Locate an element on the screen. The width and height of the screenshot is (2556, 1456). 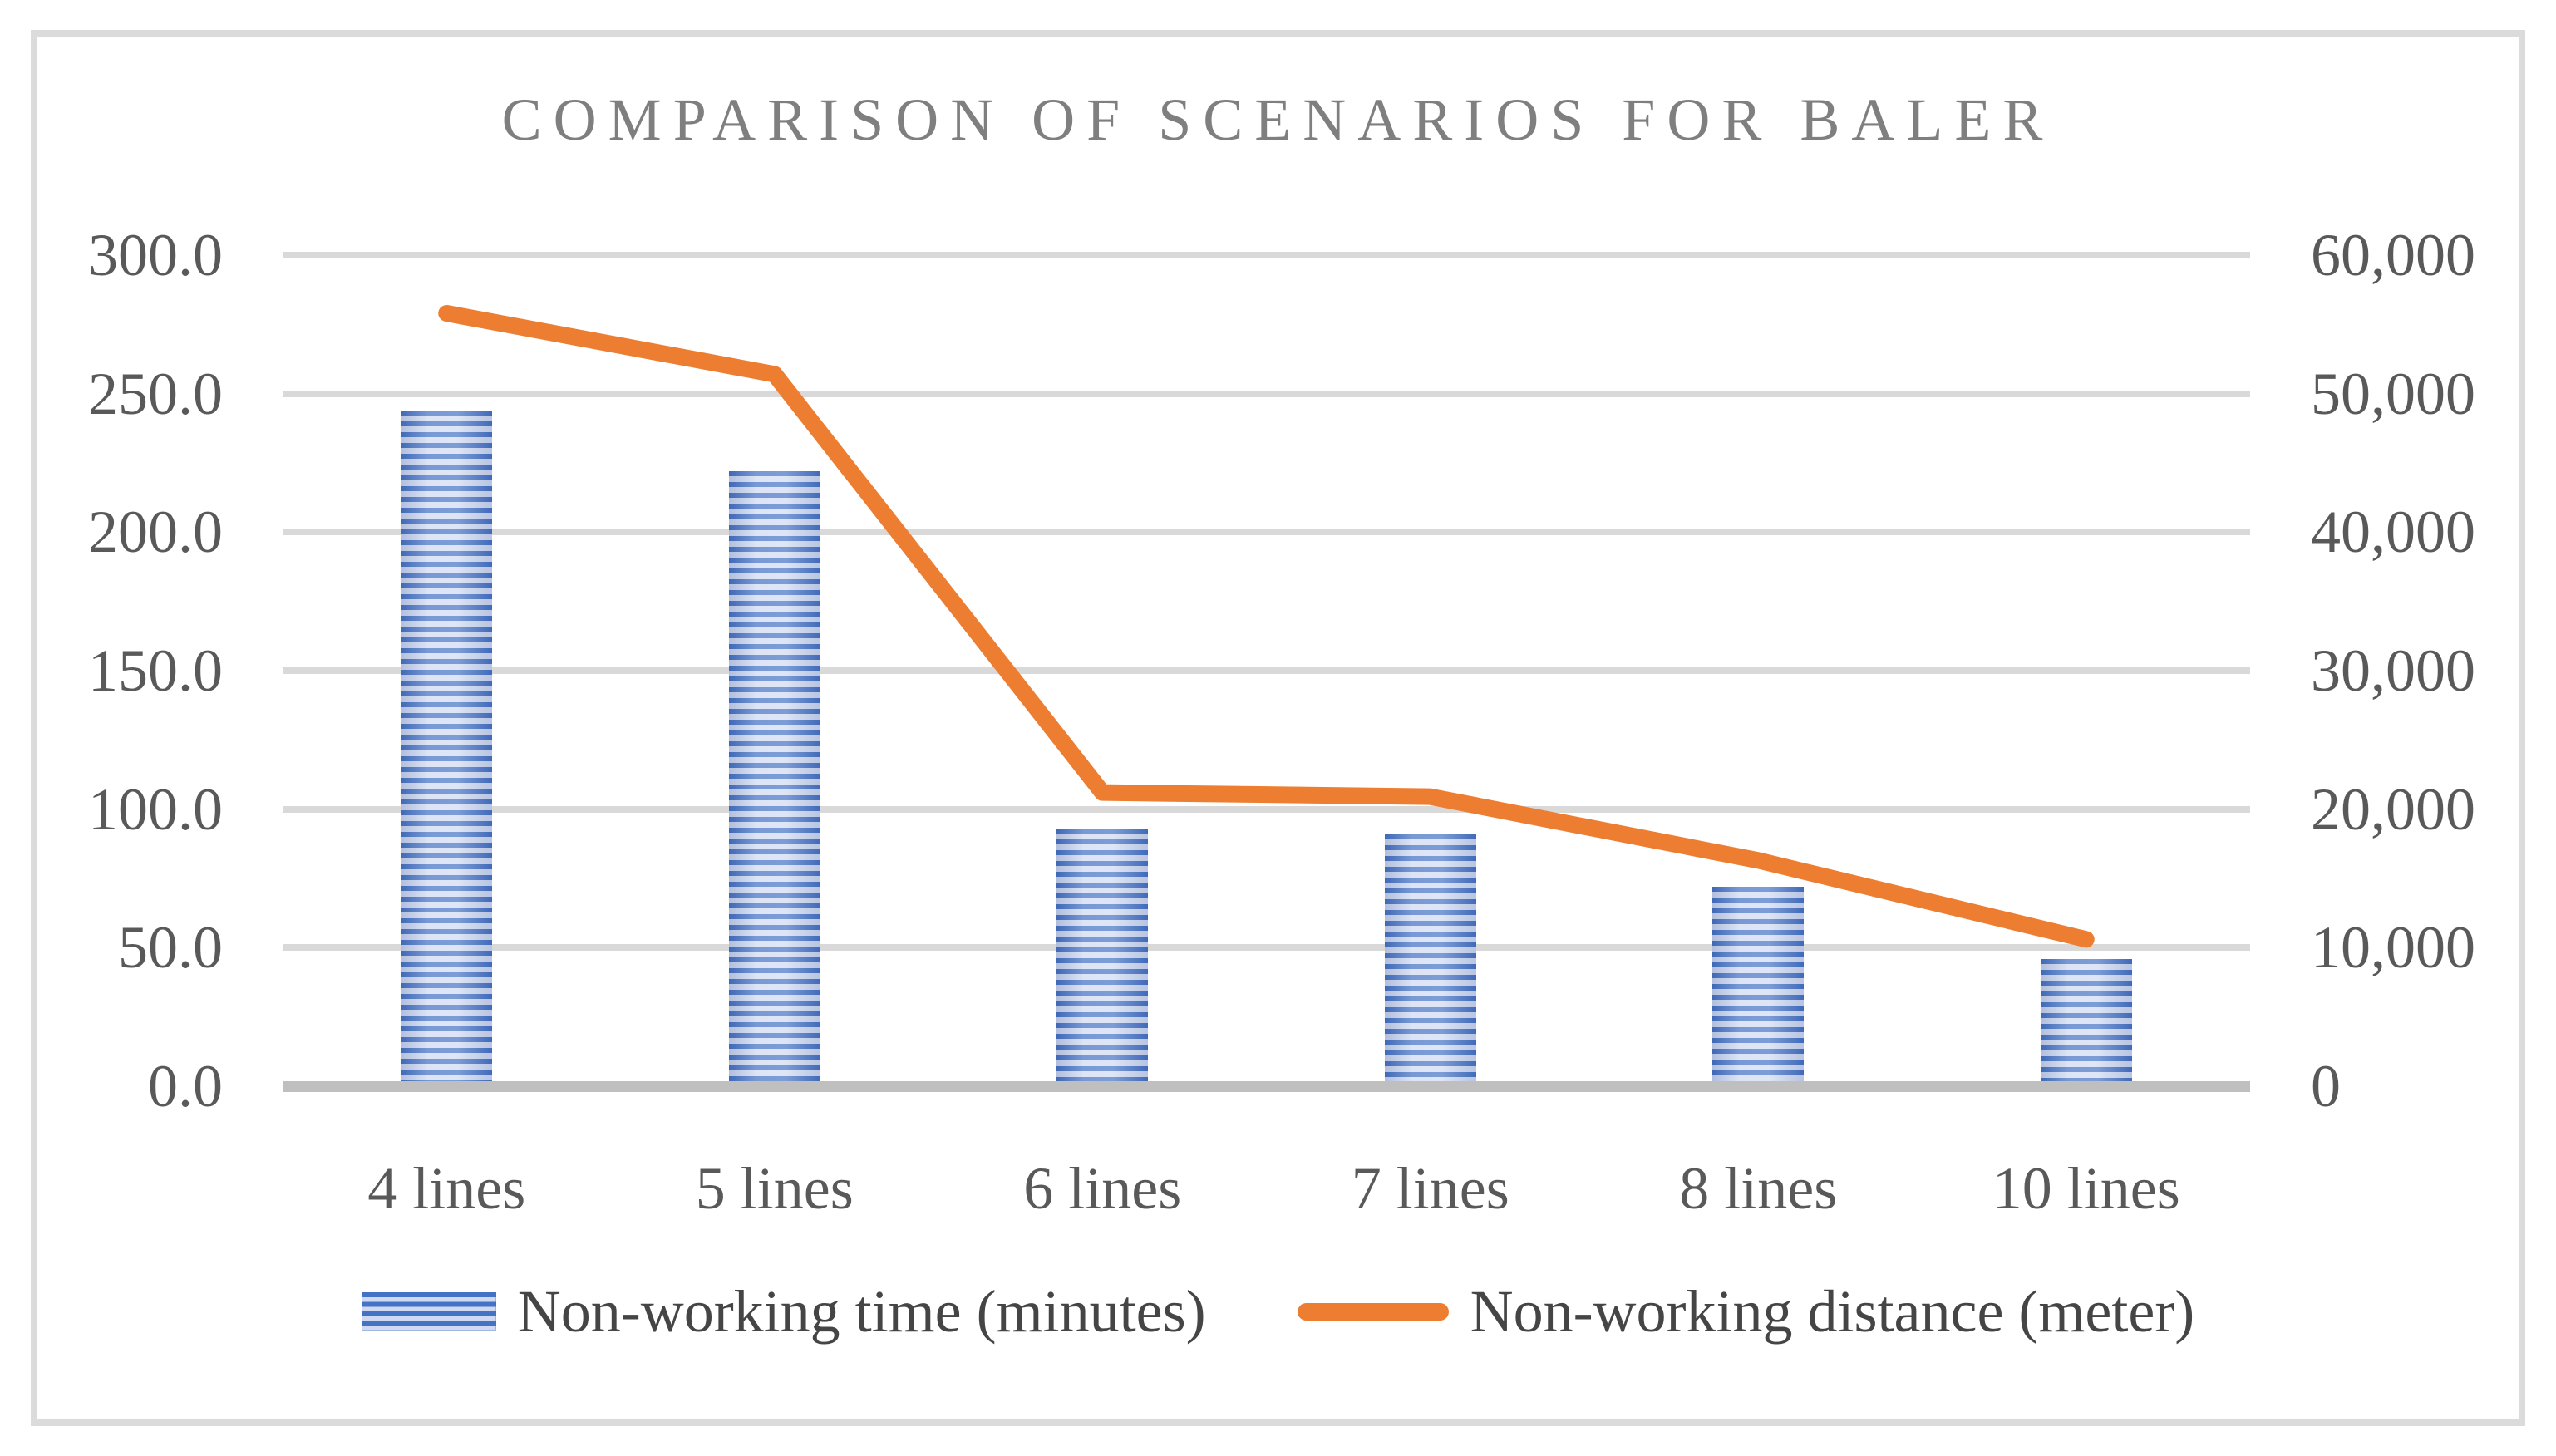
bar-series-swatch-icon is located at coordinates (428, 1311).